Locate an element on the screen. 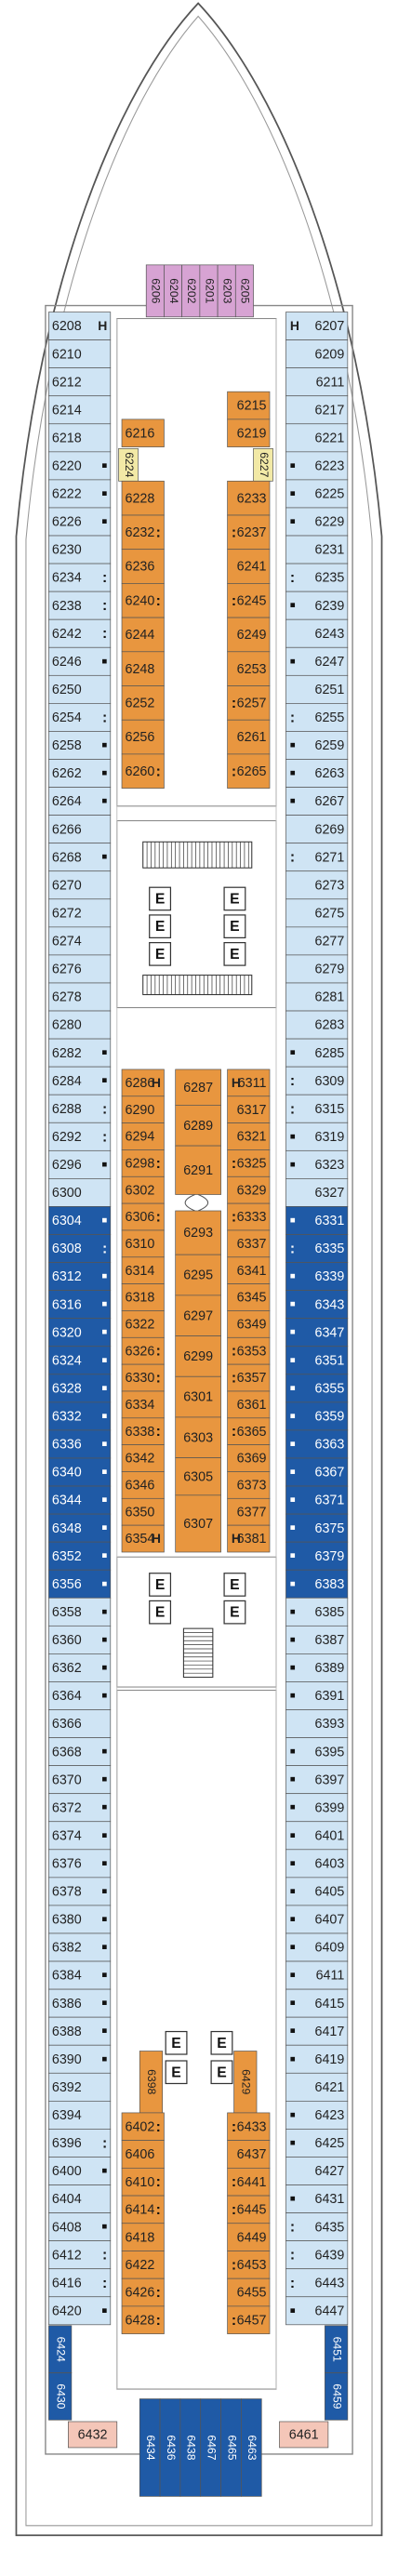 This screenshot has height=2576, width=398. cabin-number: 6380 is located at coordinates (67, 1920).